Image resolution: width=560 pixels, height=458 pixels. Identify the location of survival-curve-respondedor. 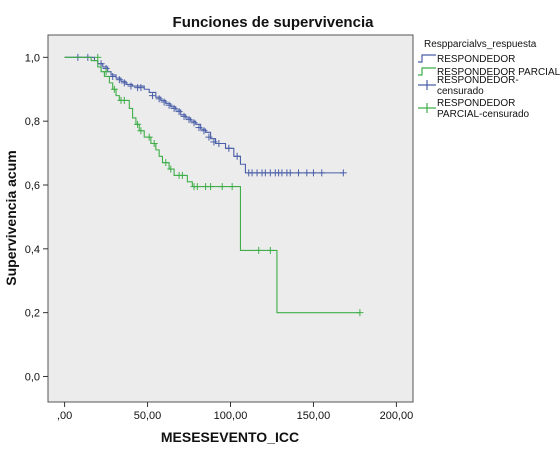
(204, 115).